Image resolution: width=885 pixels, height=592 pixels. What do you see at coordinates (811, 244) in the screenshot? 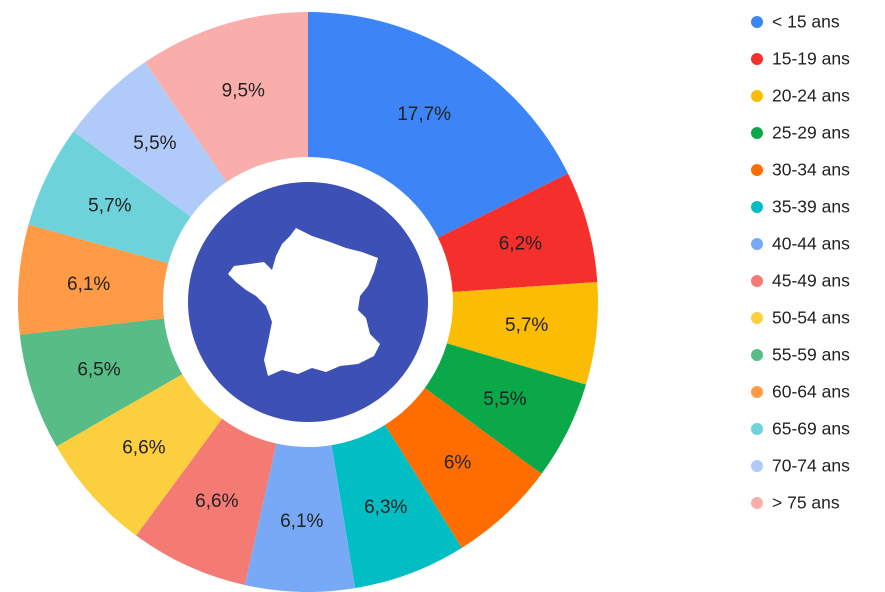
I see `legend-label: 40-44 ans` at bounding box center [811, 244].